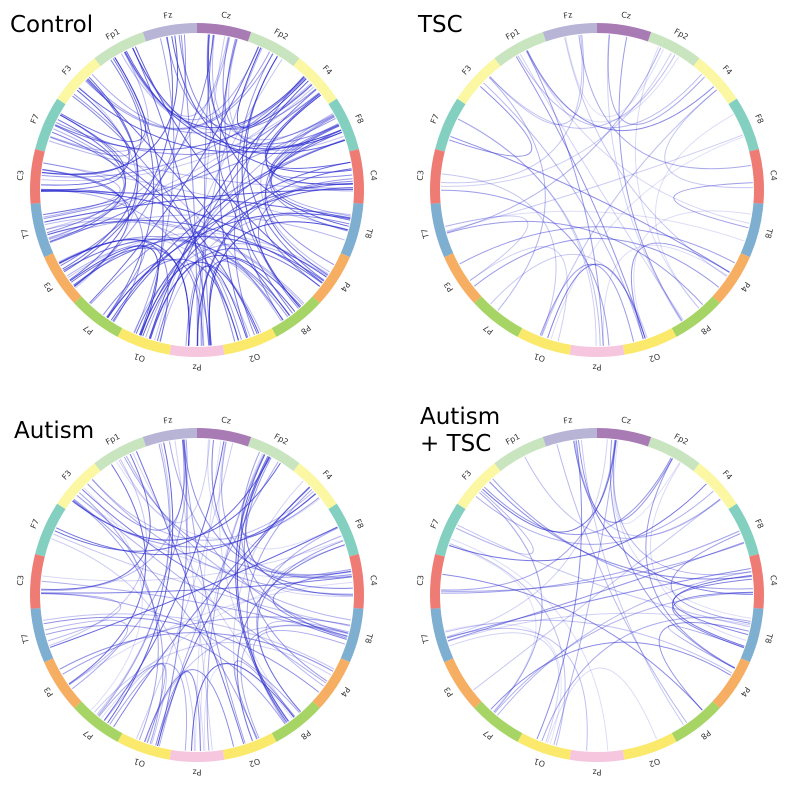 Image resolution: width=800 pixels, height=800 pixels. I want to click on panel-title: Autism, so click(54, 431).